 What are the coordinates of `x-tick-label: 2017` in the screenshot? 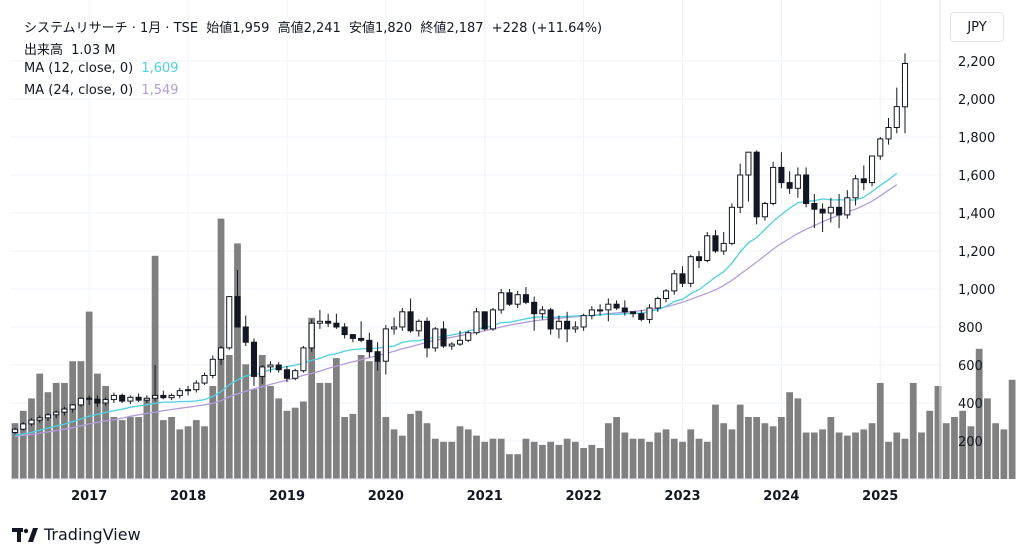 It's located at (89, 496).